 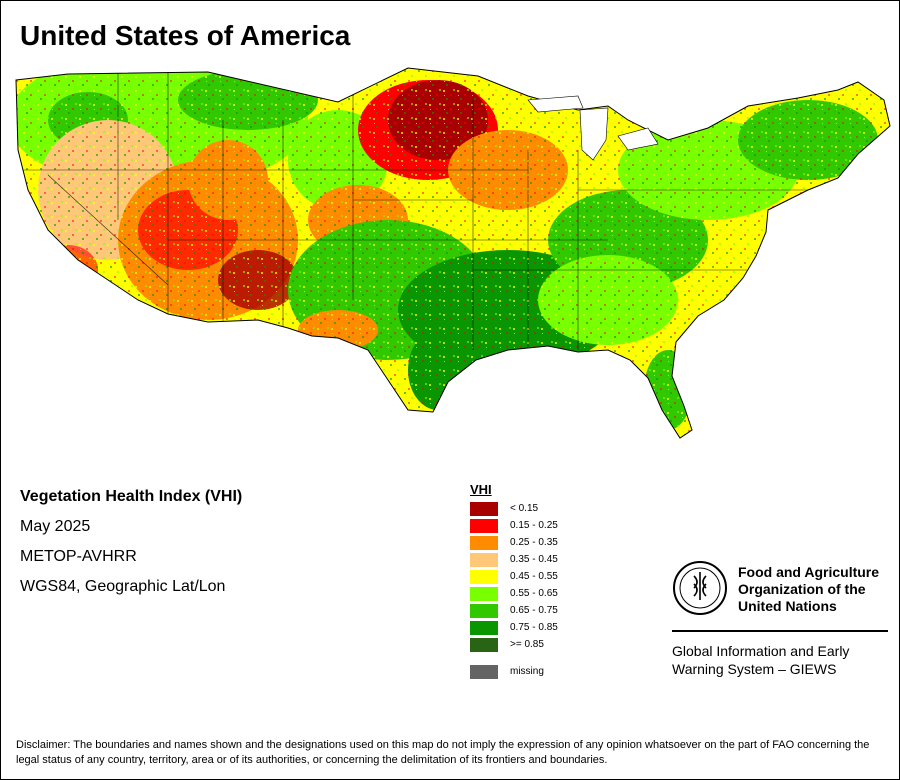 What do you see at coordinates (534, 593) in the screenshot?
I see `legend-label: 0.55 - 0.65` at bounding box center [534, 593].